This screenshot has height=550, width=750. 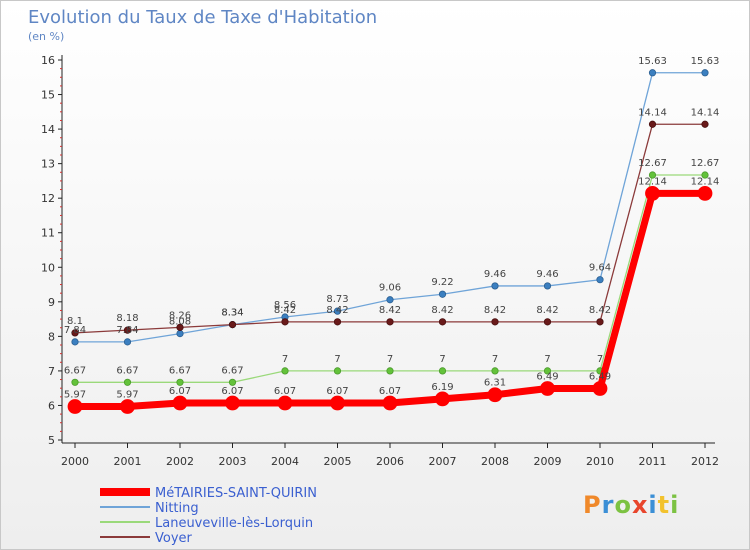 I want to click on x-tick-label: 2007, so click(x=443, y=461).